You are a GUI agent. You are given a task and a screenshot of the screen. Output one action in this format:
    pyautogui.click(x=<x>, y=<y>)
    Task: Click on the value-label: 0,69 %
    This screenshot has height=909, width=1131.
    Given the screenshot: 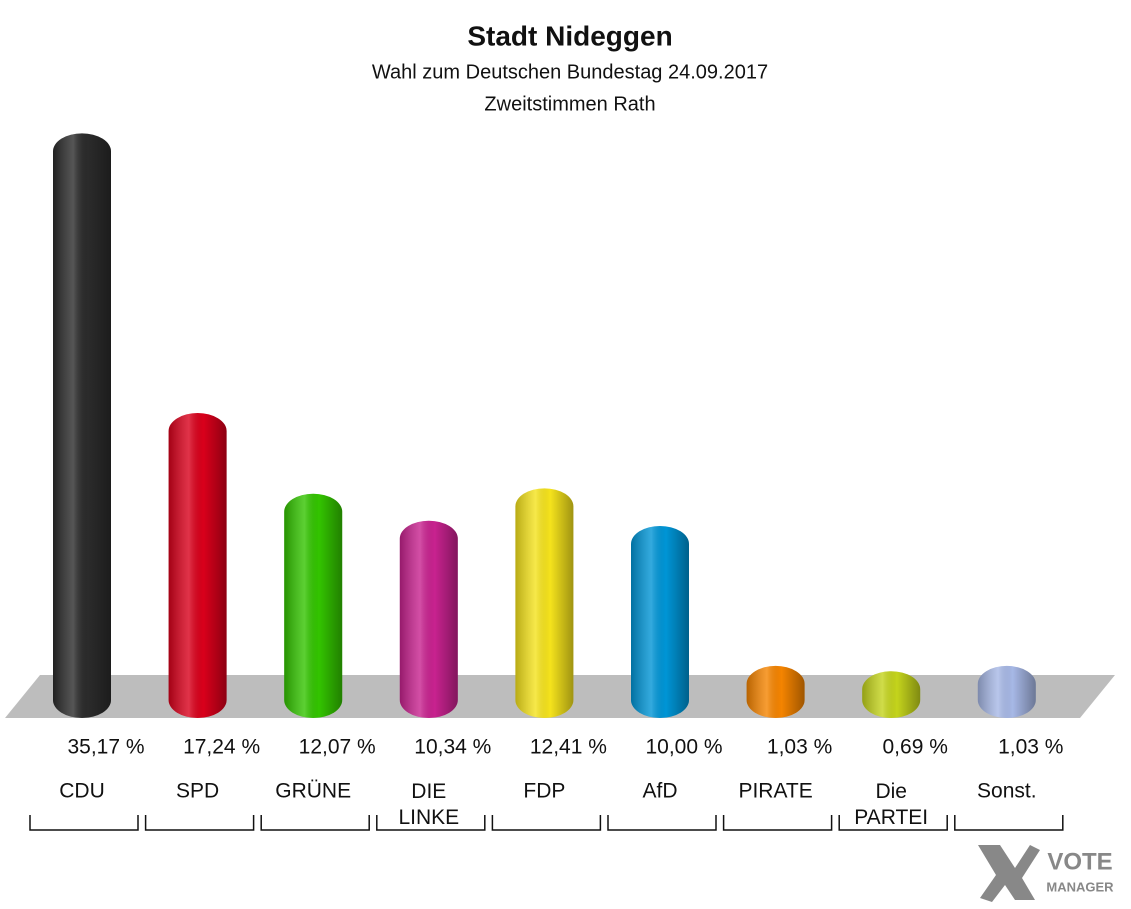 What is the action you would take?
    pyautogui.click(x=915, y=747)
    